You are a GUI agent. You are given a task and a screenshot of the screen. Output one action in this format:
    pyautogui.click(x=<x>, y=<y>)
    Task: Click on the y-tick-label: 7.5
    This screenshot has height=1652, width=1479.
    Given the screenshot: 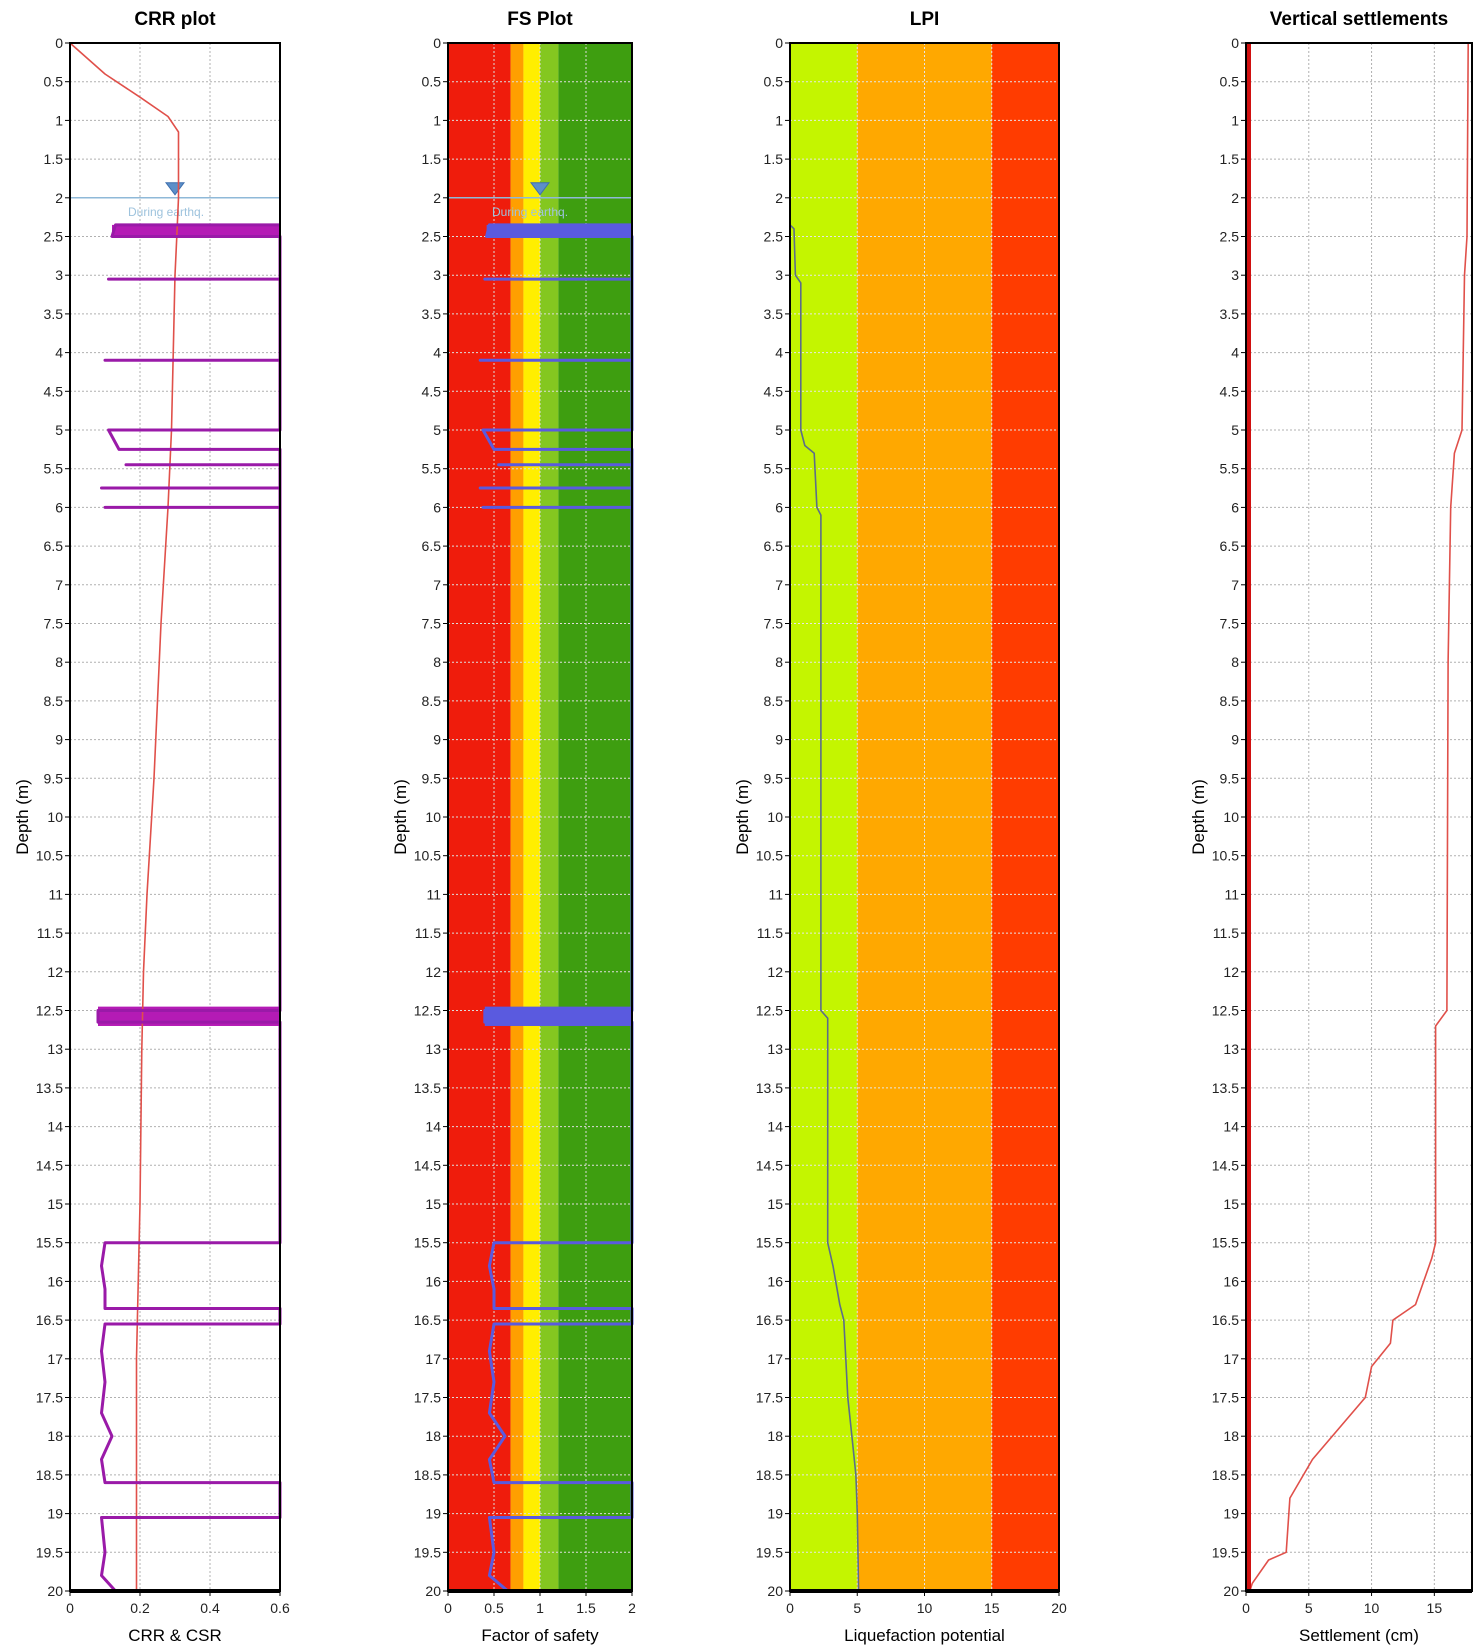 What is the action you would take?
    pyautogui.click(x=54, y=624)
    